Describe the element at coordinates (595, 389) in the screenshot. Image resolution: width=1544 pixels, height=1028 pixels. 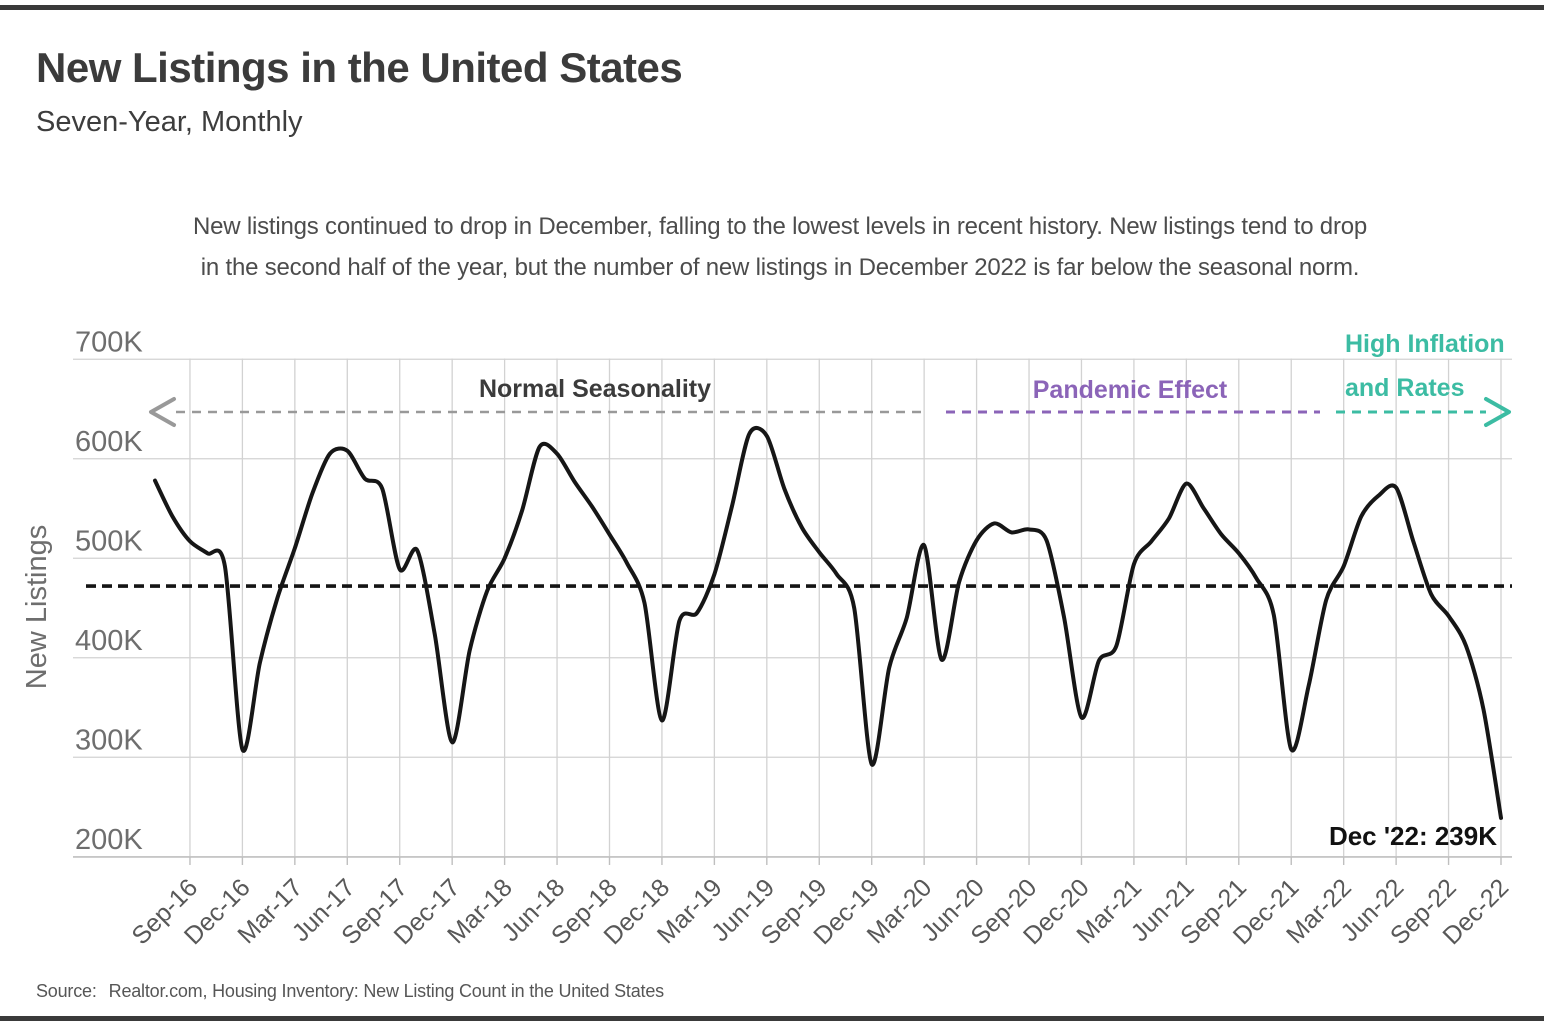
I see `normal-seasonality-label: Normal Seasonality` at that location.